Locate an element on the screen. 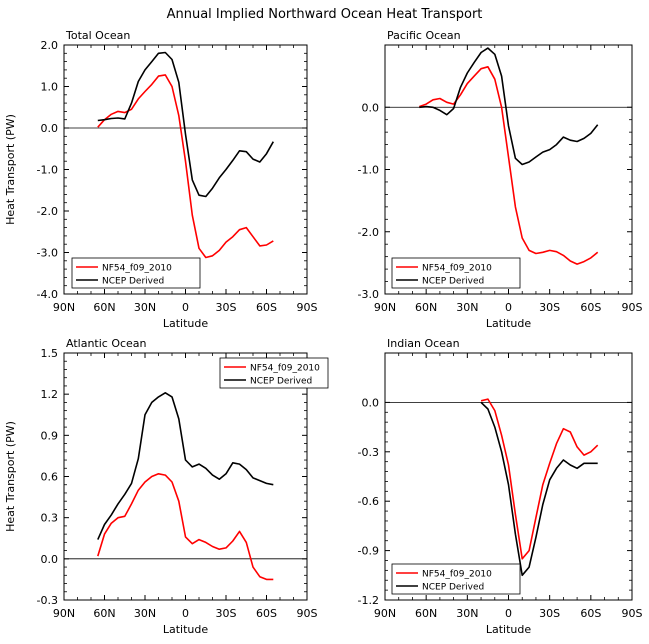 This screenshot has width=649, height=644. y-tick-label: 1.5 is located at coordinates (50, 353).